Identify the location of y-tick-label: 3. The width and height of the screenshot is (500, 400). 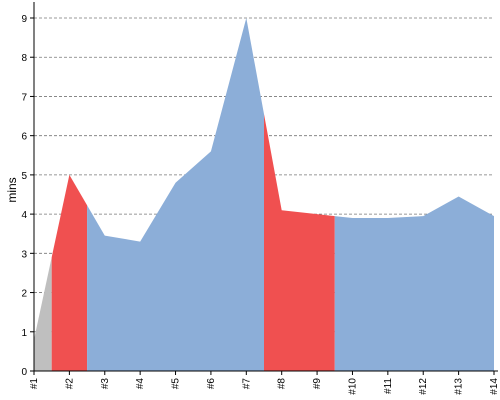
(24, 254).